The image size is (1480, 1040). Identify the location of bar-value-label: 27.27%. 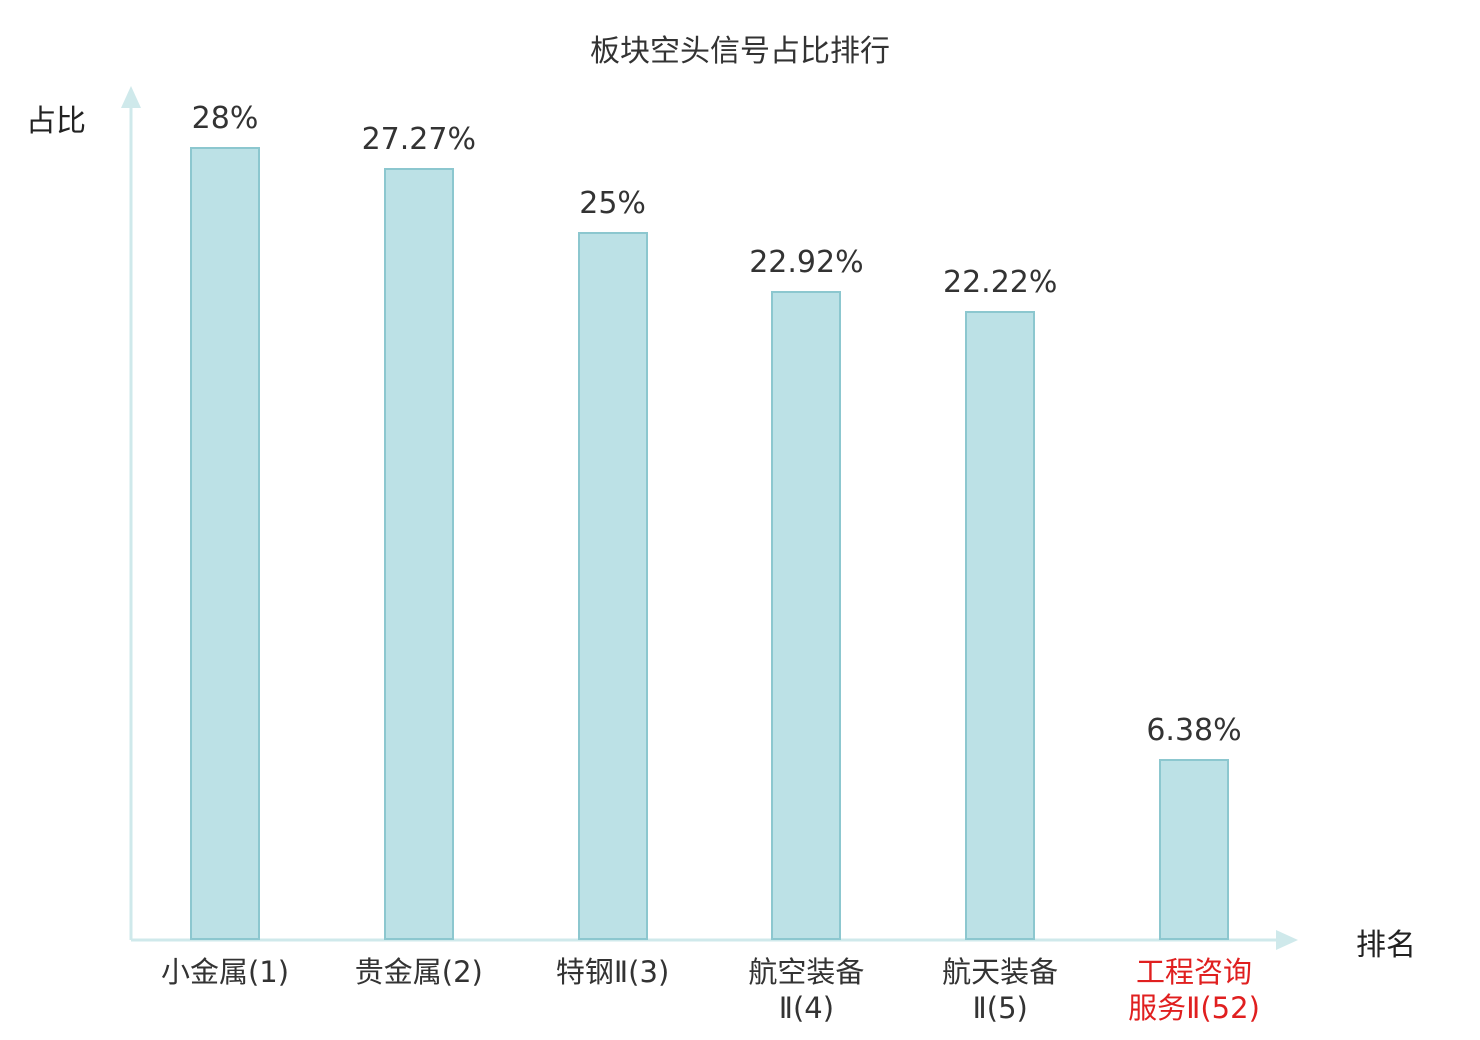
(418, 139).